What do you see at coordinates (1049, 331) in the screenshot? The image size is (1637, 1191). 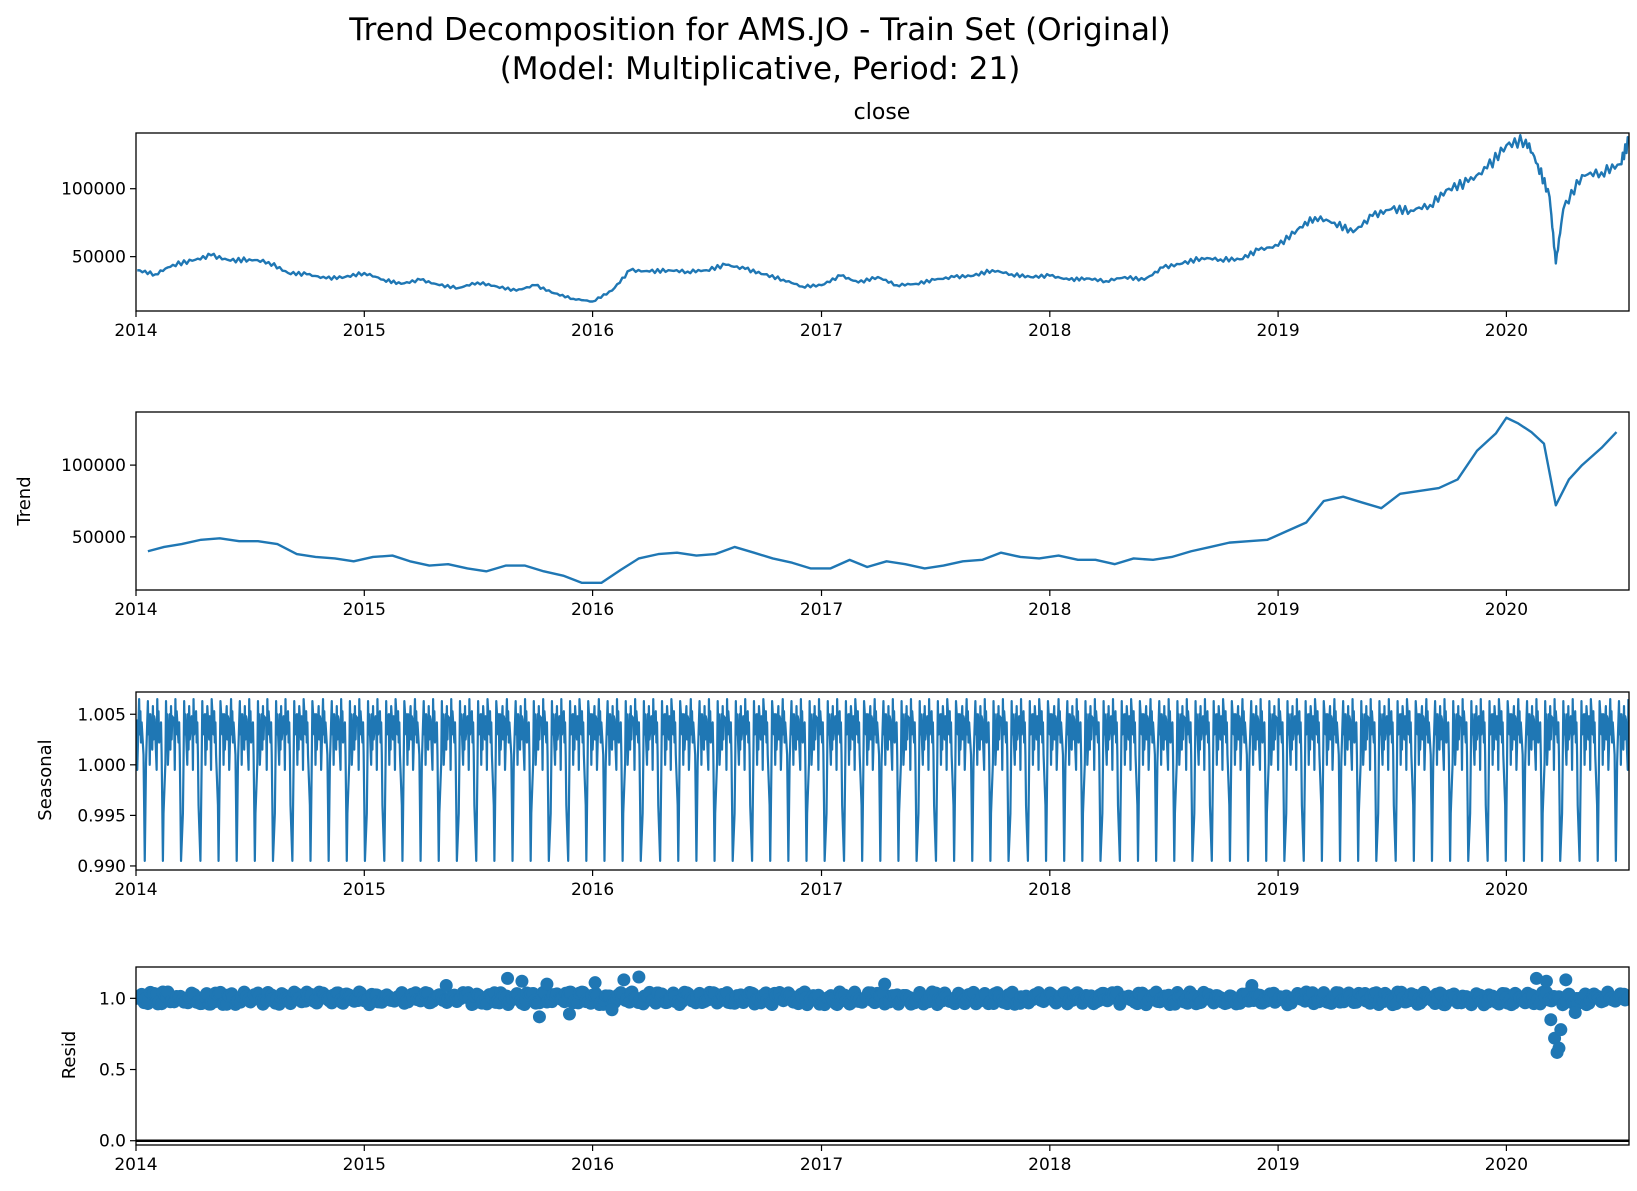 I see `observed-x-tick-label: 2018` at bounding box center [1049, 331].